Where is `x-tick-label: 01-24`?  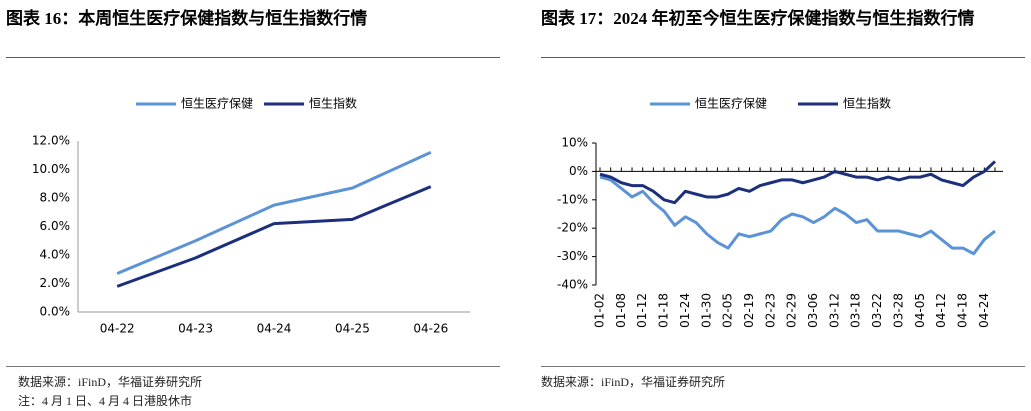
x-tick-label: 01-24 is located at coordinates (685, 310).